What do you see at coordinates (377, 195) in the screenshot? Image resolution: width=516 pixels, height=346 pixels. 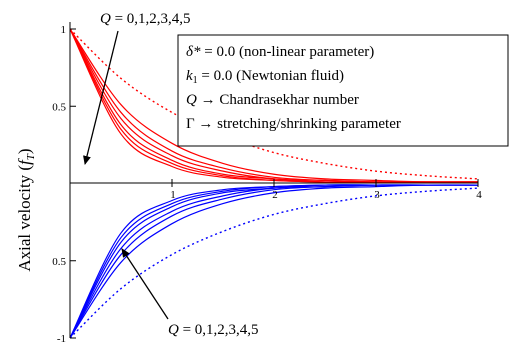 I see `x-tick-label: 3` at bounding box center [377, 195].